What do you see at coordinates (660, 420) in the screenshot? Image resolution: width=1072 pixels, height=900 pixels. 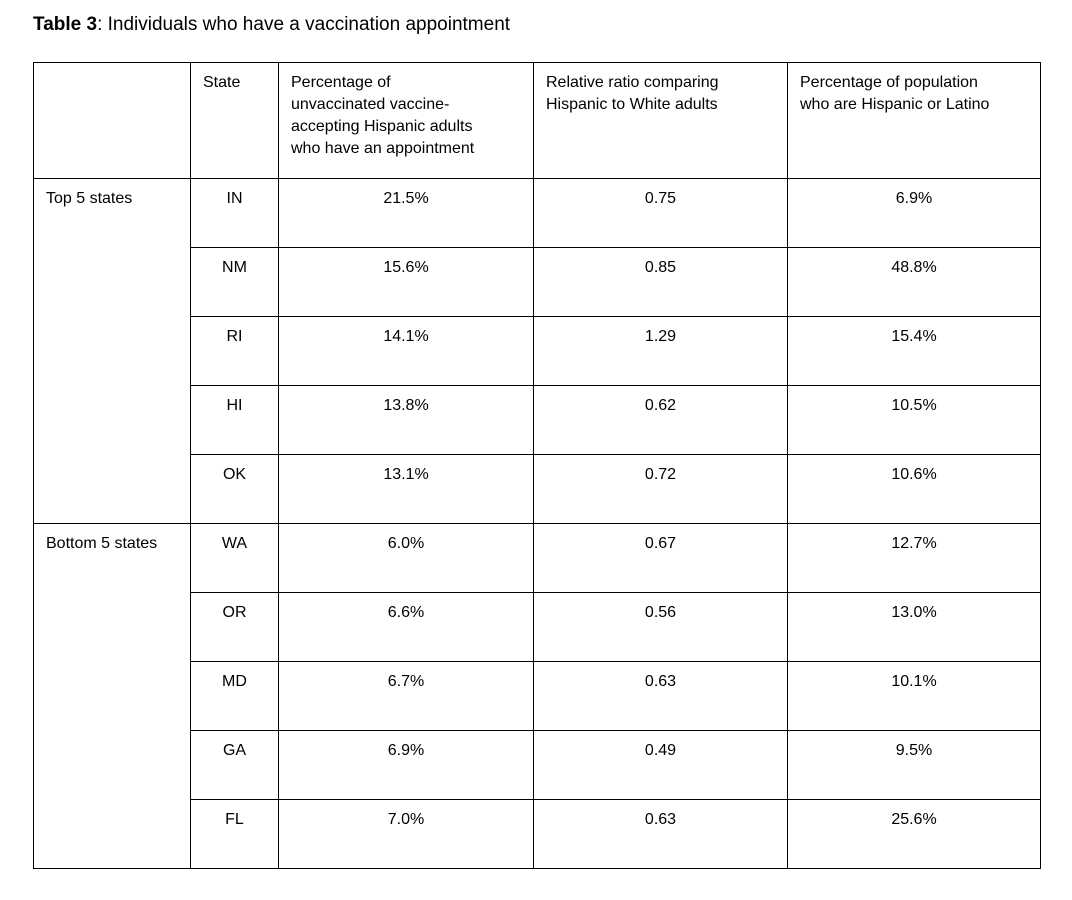 I see `relative-ratio-cell: 0.62` at bounding box center [660, 420].